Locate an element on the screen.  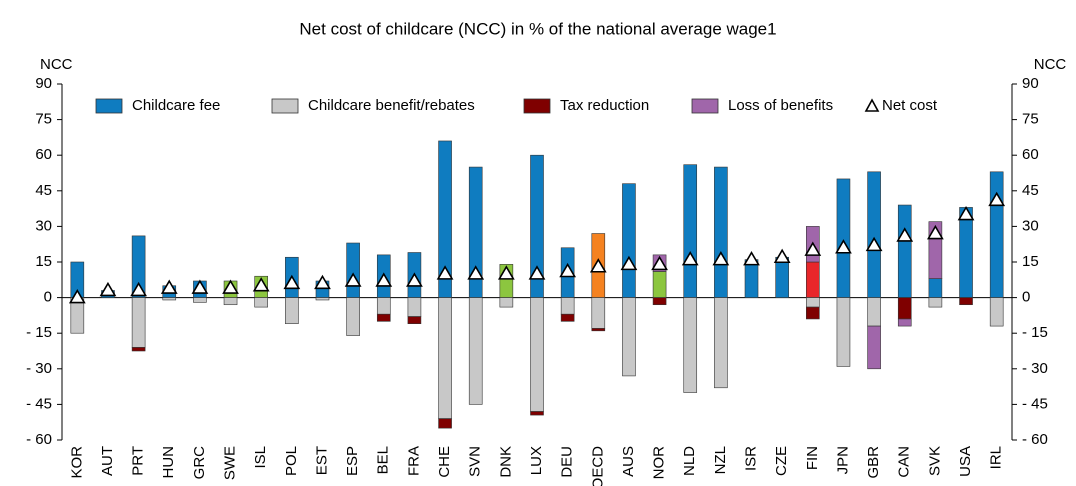
x-tick-label: ISL is located at coordinates (260, 457).